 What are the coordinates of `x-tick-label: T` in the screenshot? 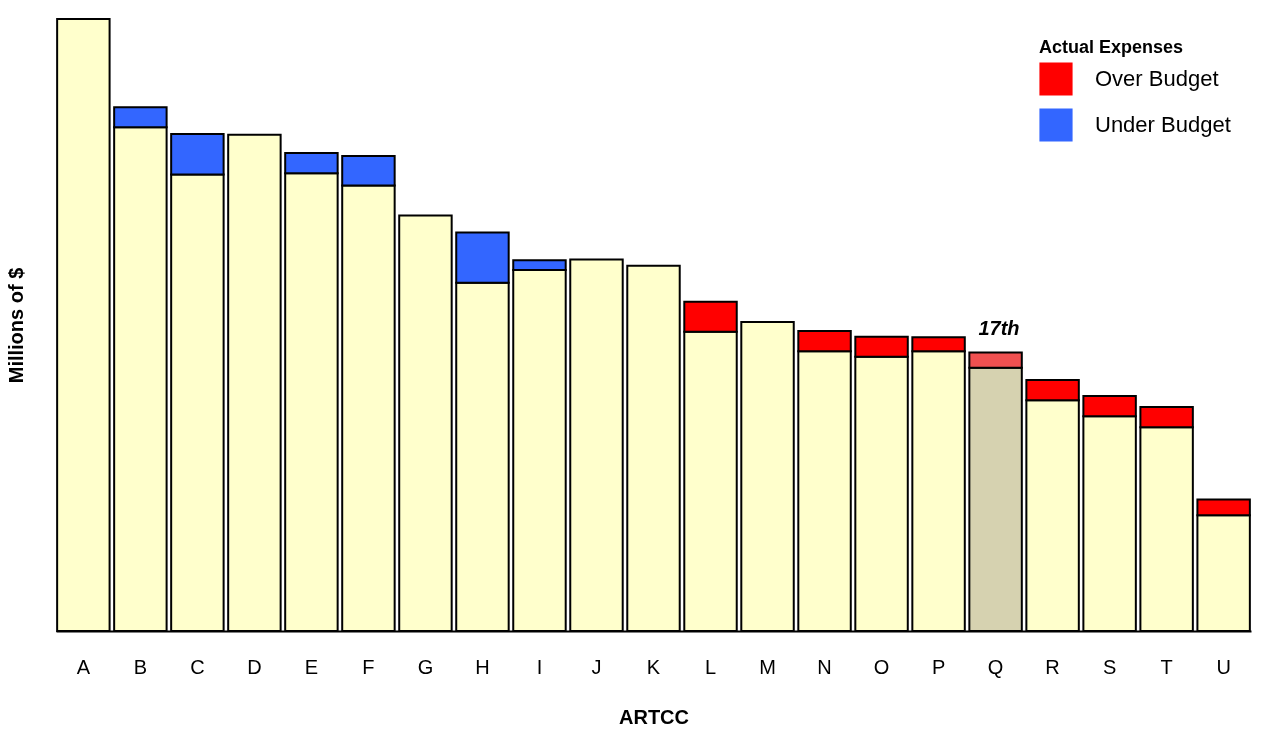 It's located at (1166, 666).